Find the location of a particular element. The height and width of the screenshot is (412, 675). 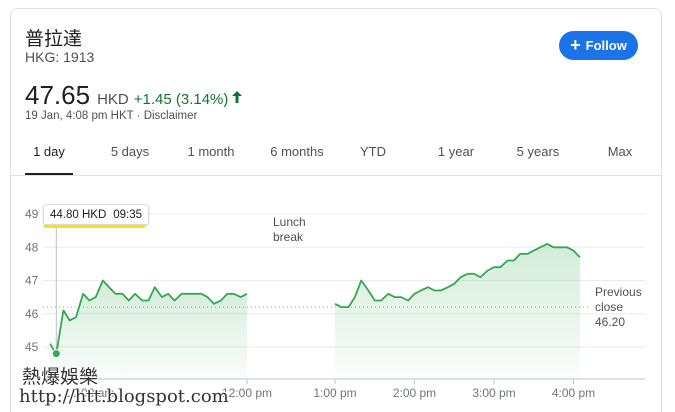

previous-close-label: Previous close 46.20 is located at coordinates (618, 307).